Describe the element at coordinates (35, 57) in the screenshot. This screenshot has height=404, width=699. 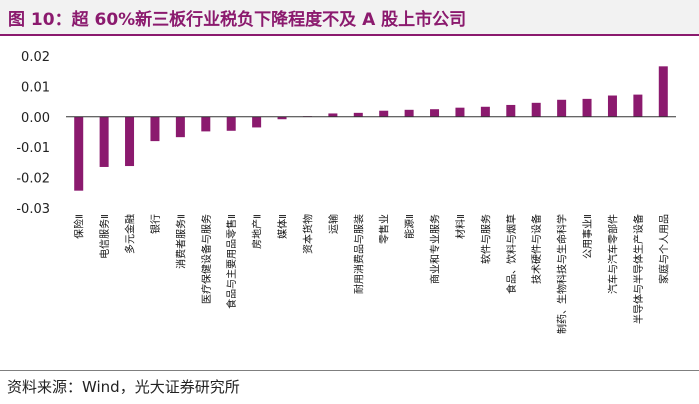
I see `y-tick-label: 0.02` at that location.